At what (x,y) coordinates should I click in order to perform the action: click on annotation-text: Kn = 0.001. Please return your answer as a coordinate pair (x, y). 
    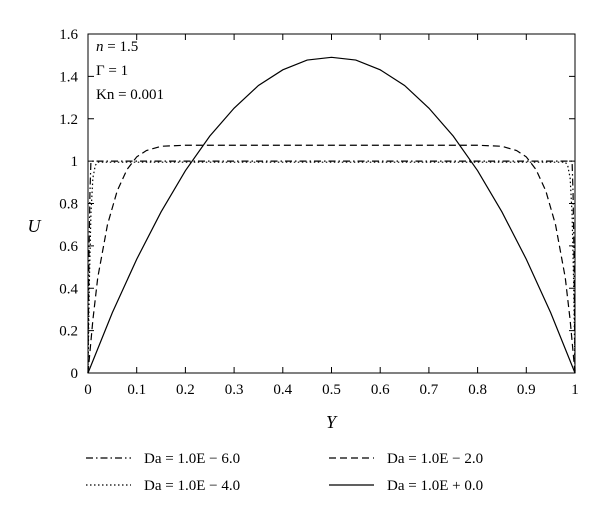
    Looking at the image, I should click on (130, 95).